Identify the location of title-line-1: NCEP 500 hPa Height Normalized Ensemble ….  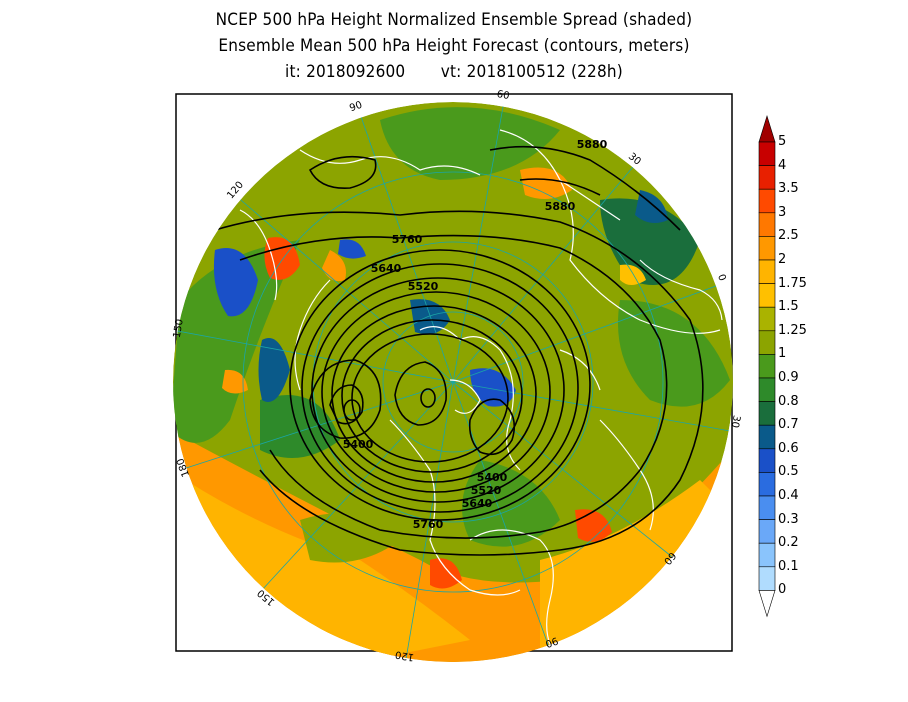
(454, 20).